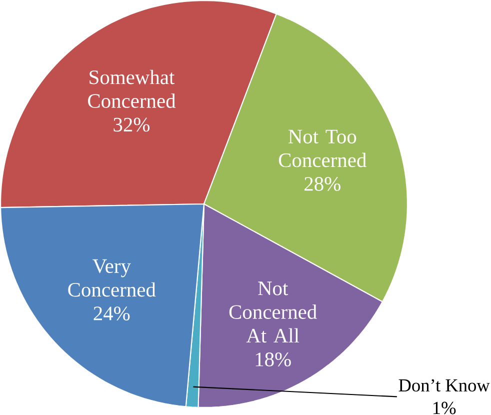  Describe the element at coordinates (322, 148) in the screenshot. I see `slice-label: Not Too Concerned` at that location.